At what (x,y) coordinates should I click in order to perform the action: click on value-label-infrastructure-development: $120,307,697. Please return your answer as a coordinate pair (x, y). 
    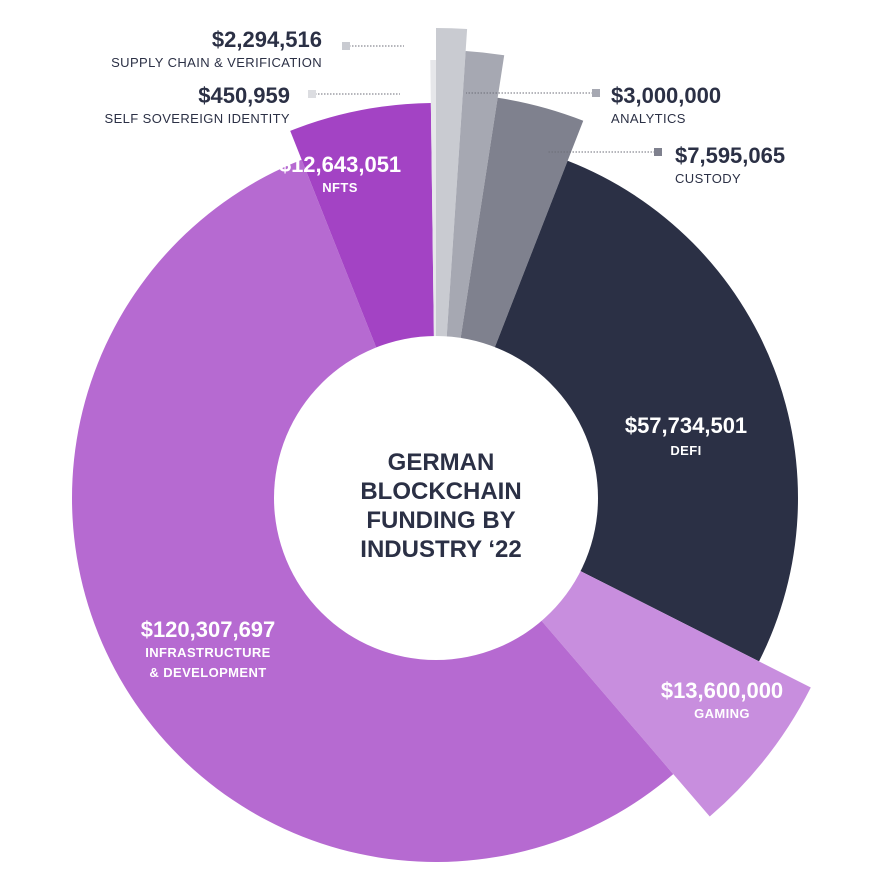
    Looking at the image, I should click on (208, 629).